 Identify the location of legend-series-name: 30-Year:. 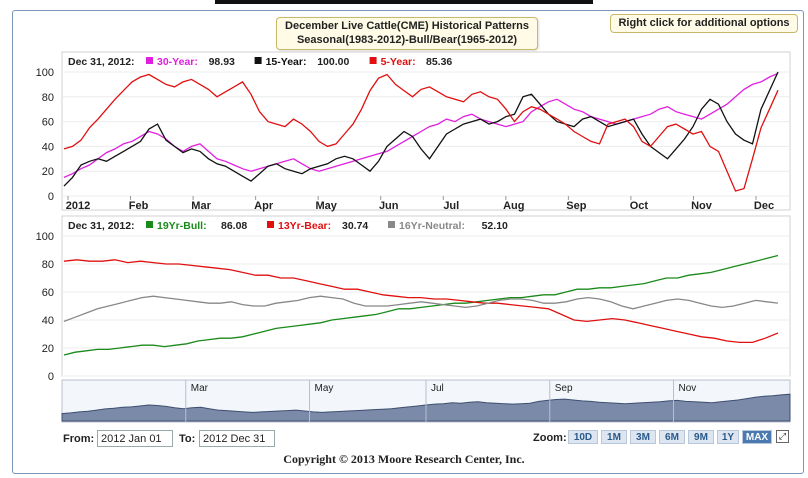
(177, 62).